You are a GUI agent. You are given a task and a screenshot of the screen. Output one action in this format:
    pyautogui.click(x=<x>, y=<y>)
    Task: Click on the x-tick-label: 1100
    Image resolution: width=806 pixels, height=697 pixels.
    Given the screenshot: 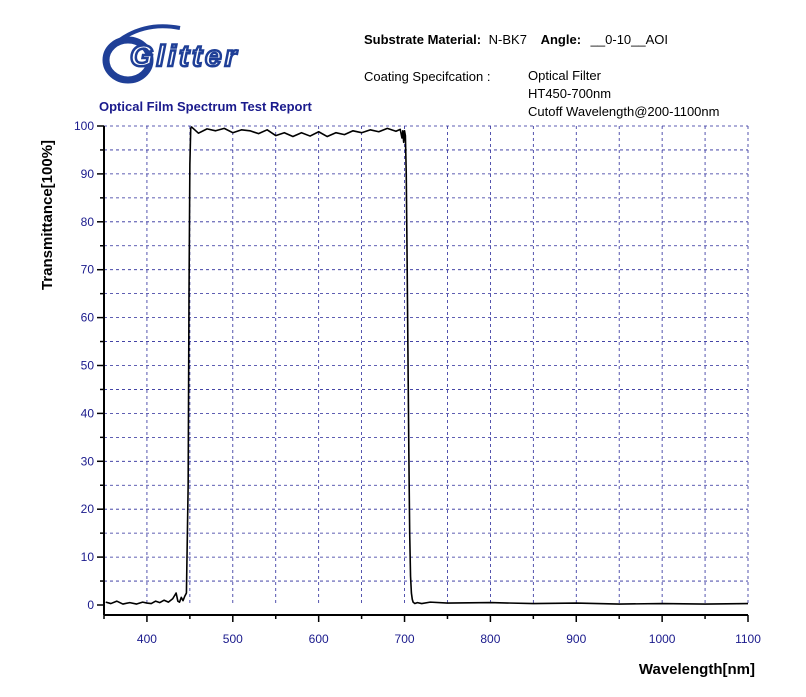 What is the action you would take?
    pyautogui.click(x=748, y=639)
    